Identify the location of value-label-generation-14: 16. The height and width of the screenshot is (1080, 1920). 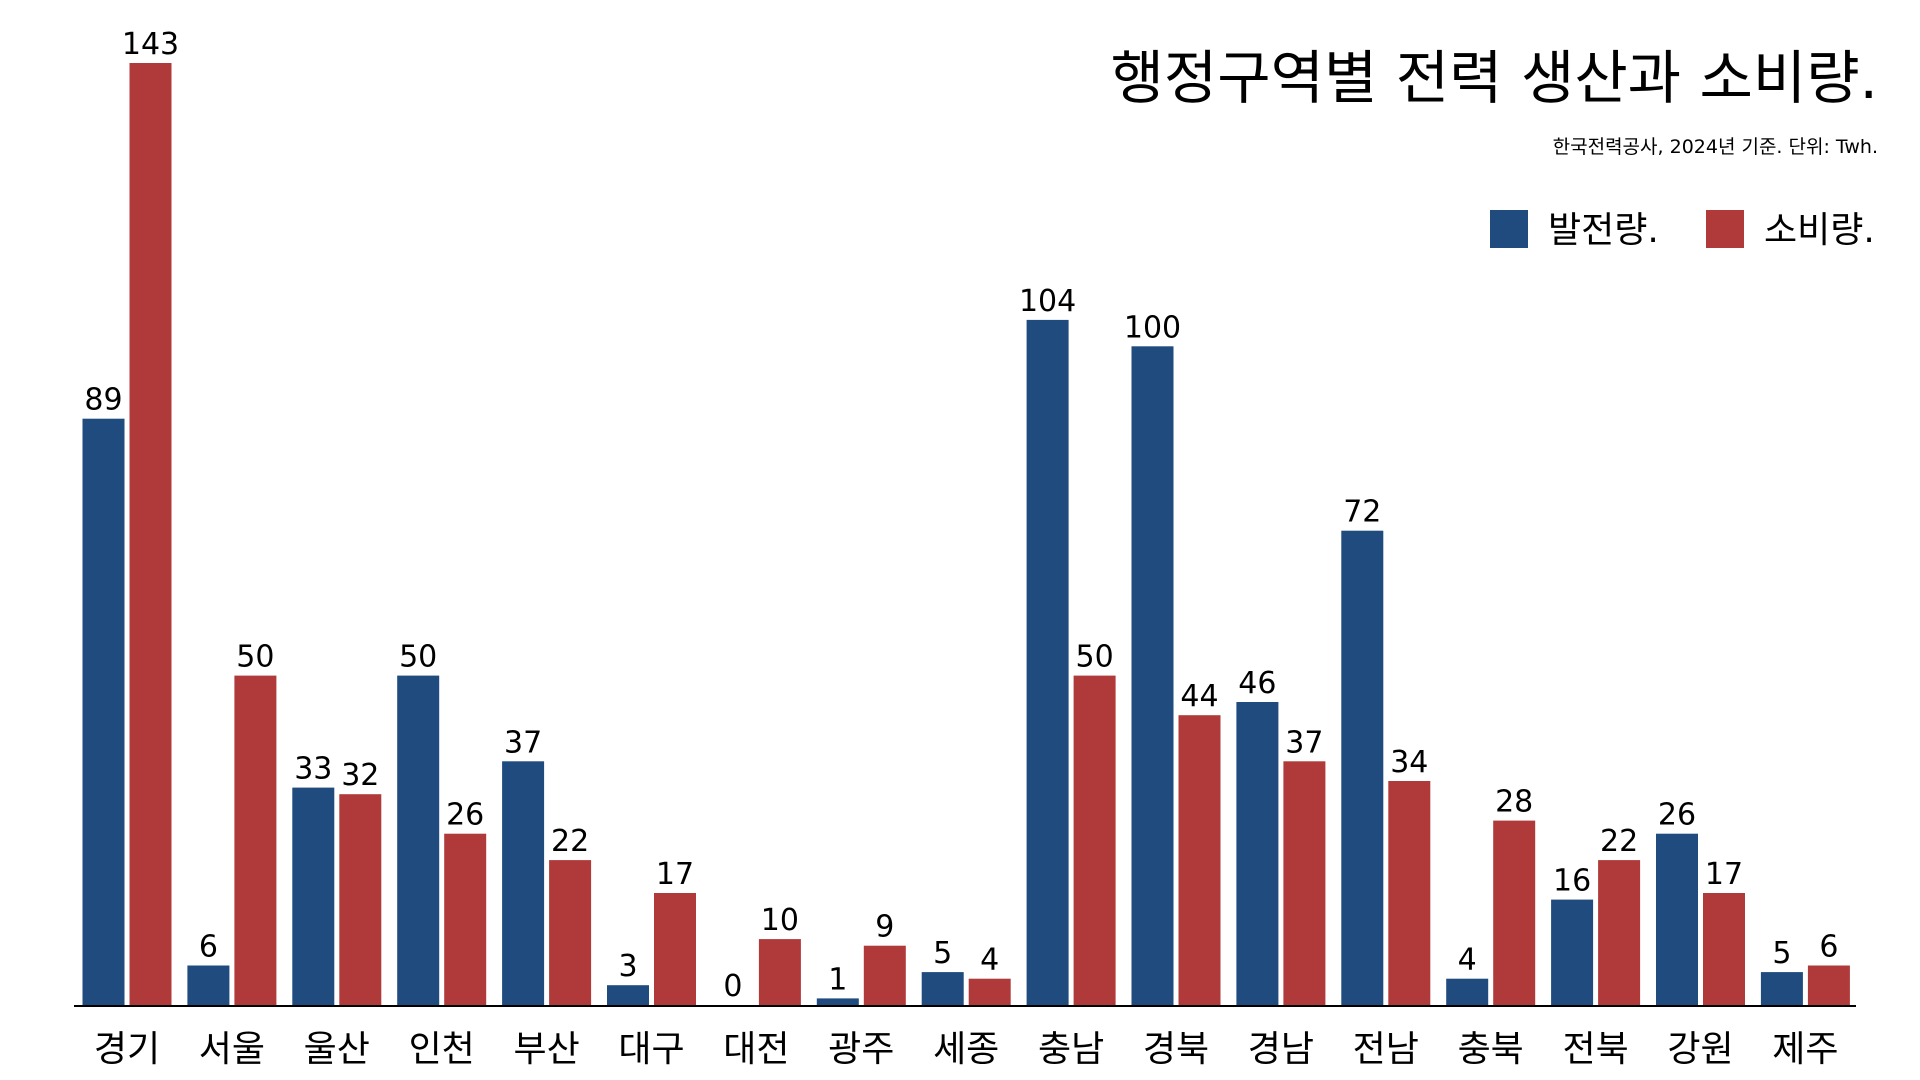
(1572, 881).